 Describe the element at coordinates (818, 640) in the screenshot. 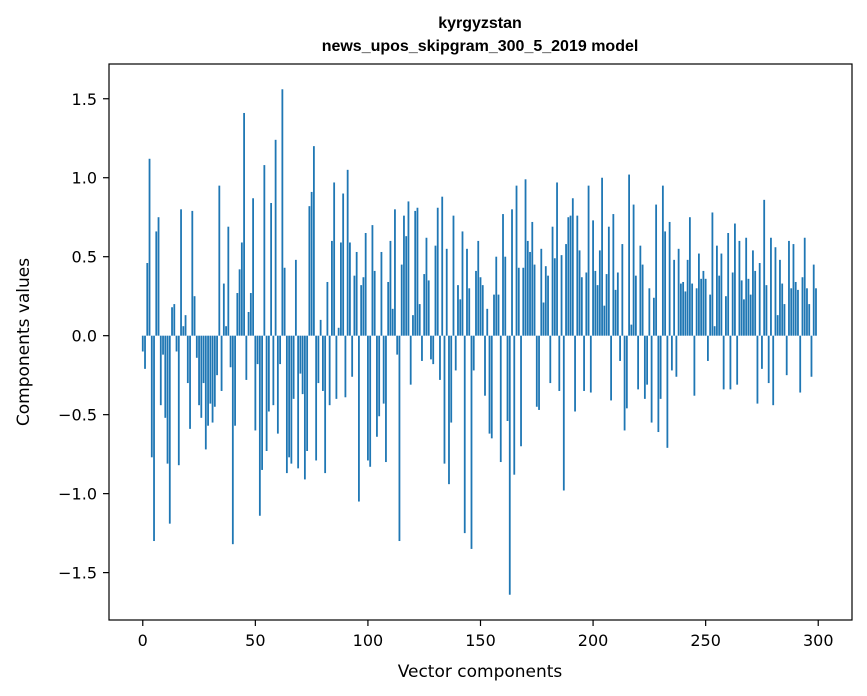

I see `x-tick-label: 300` at that location.